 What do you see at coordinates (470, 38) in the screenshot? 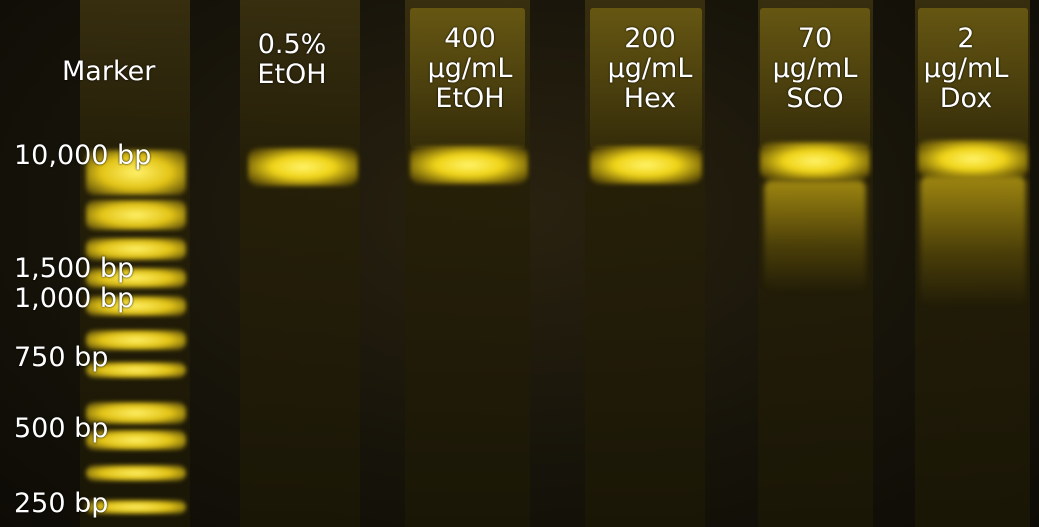
I see `lane-label-line: 400` at bounding box center [470, 38].